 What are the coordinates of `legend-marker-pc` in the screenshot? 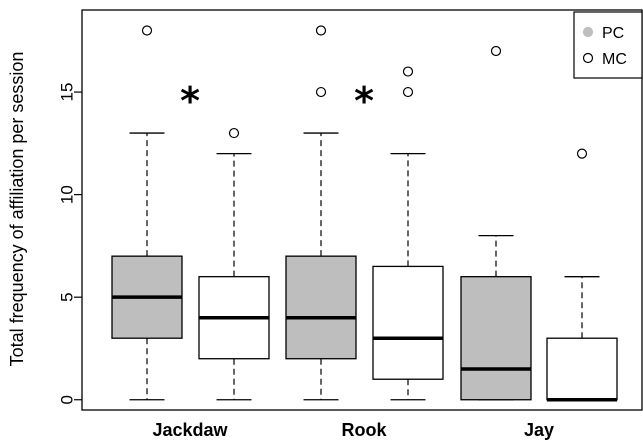 It's located at (588, 32).